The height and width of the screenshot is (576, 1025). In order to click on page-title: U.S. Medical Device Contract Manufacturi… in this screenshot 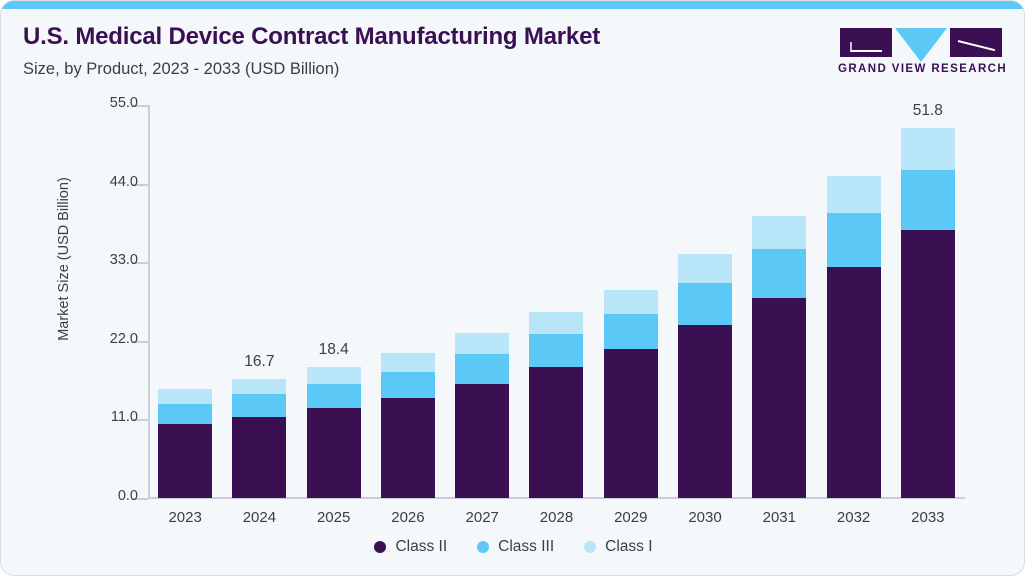, I will do `click(312, 36)`.